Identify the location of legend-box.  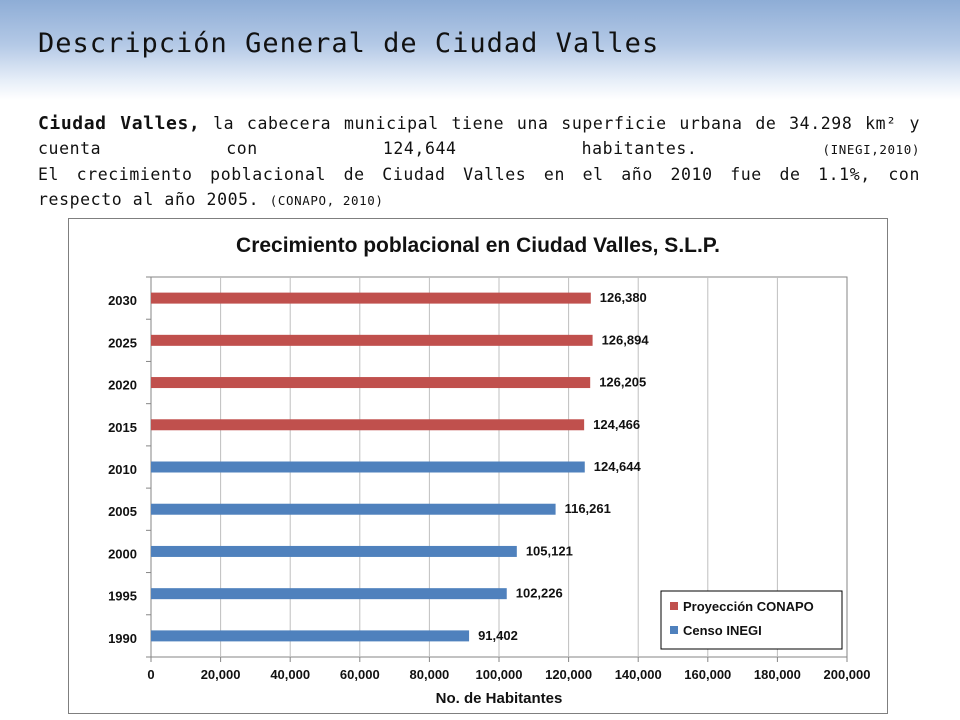
(751, 620).